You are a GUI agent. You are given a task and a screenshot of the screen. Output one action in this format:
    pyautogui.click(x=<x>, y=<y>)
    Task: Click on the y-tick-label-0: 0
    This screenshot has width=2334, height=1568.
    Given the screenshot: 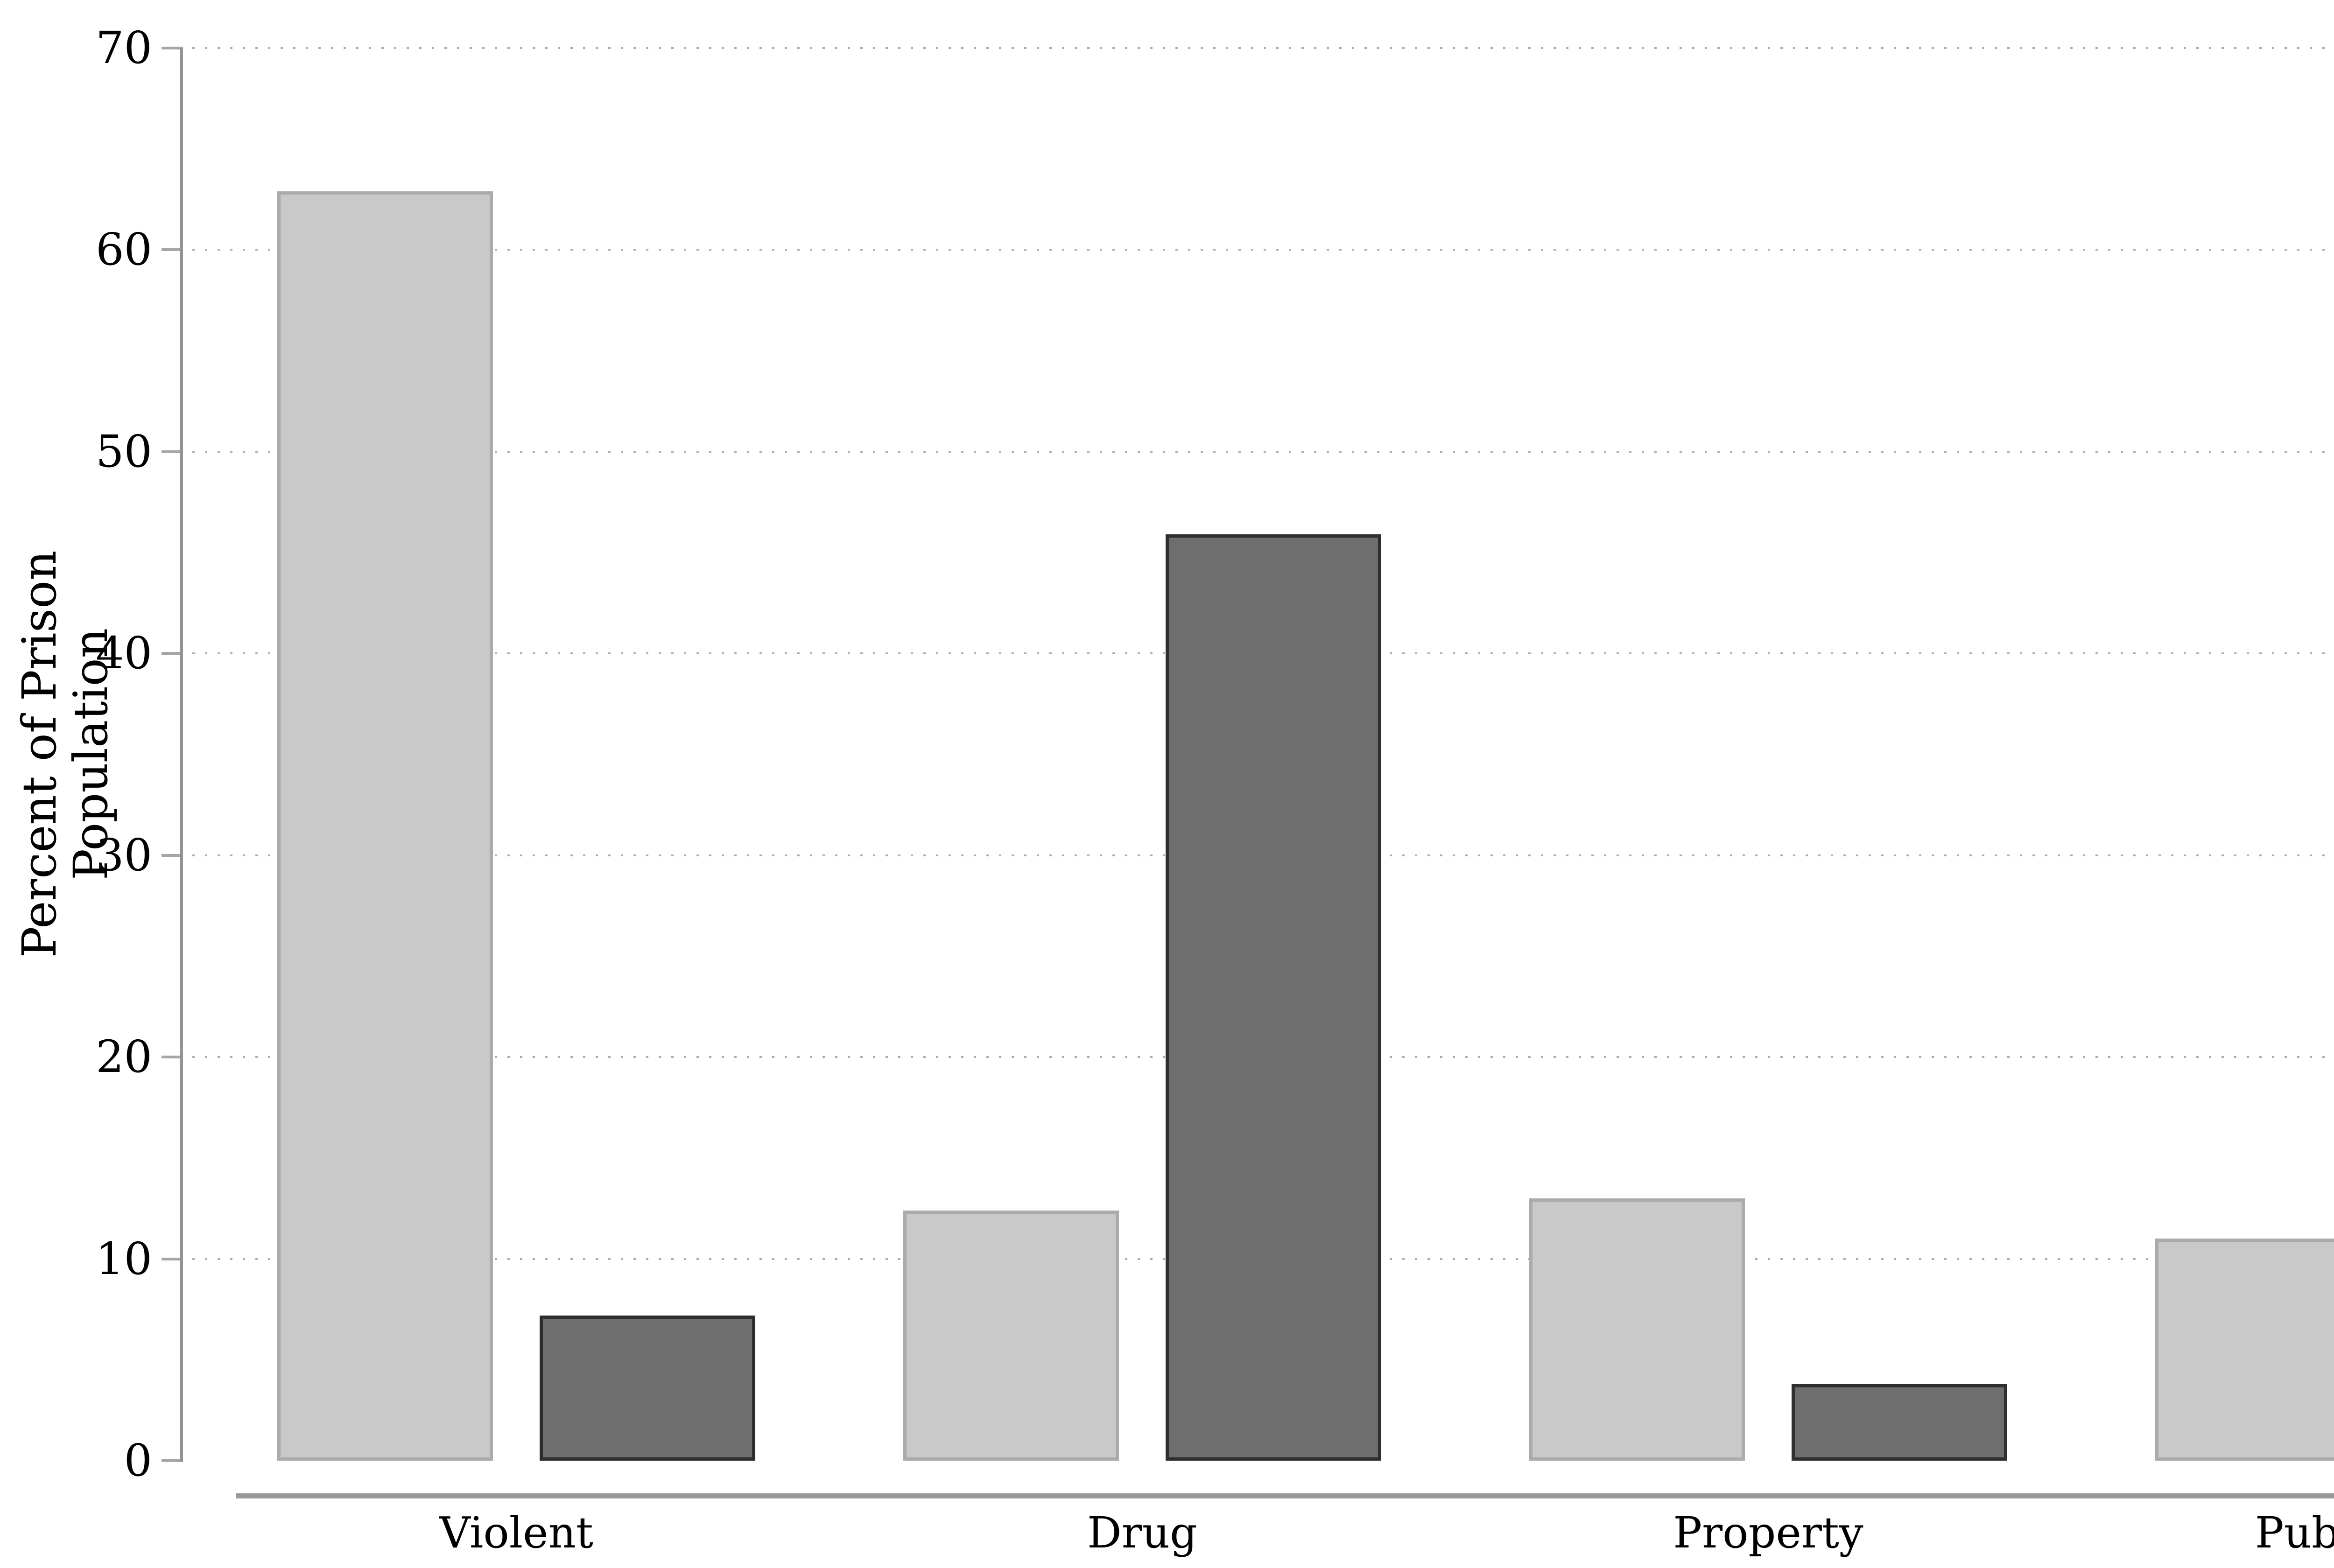 What is the action you would take?
    pyautogui.click(x=138, y=1460)
    